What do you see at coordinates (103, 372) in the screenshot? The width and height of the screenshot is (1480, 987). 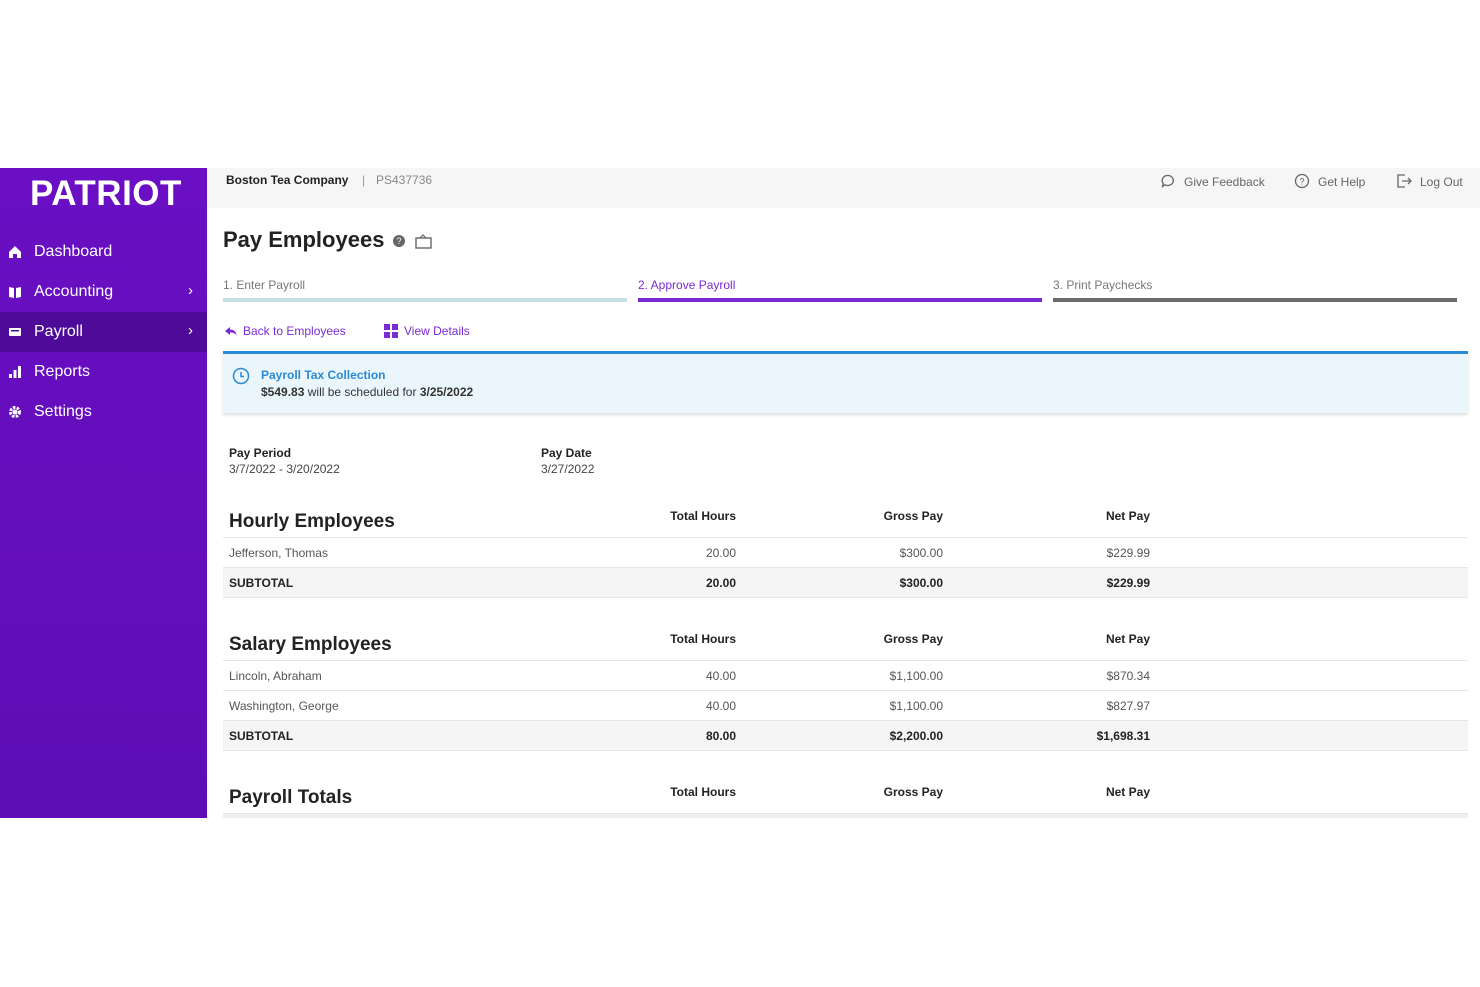 I see `nav-item: Reports` at bounding box center [103, 372].